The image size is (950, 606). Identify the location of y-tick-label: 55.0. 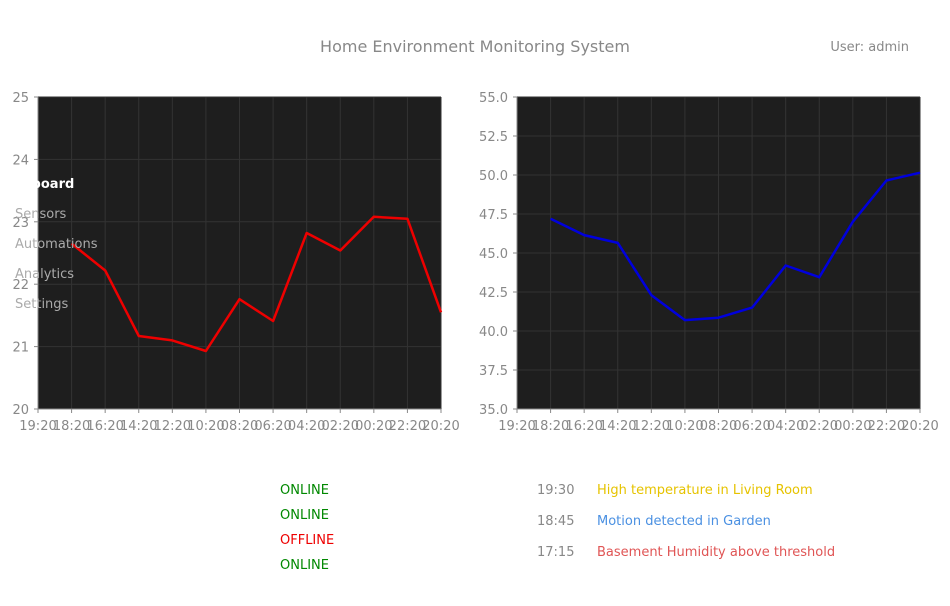
(493, 98).